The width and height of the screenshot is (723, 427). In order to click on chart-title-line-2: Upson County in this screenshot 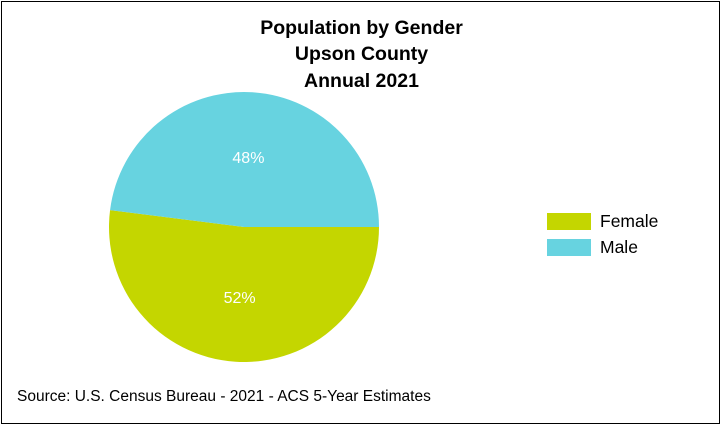, I will do `click(361, 54)`.